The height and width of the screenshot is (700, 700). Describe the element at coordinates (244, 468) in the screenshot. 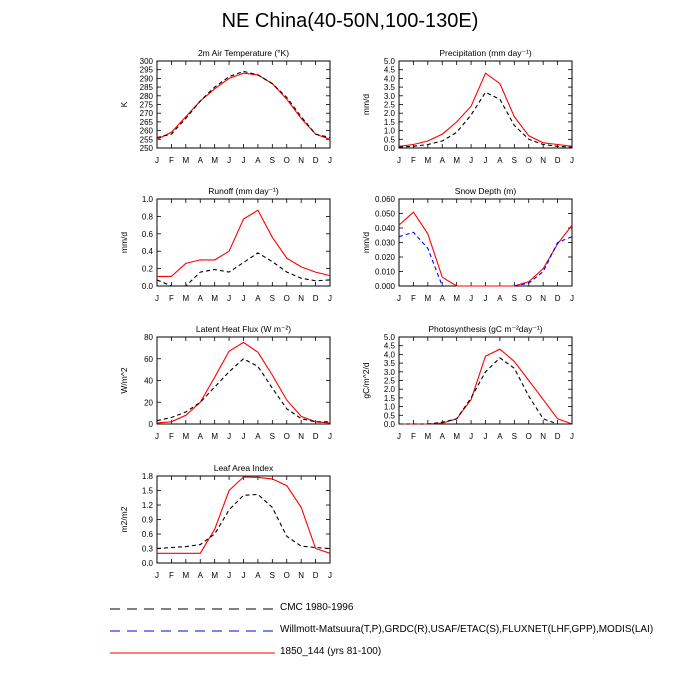

I see `panel-title: Leaf Area Index` at that location.